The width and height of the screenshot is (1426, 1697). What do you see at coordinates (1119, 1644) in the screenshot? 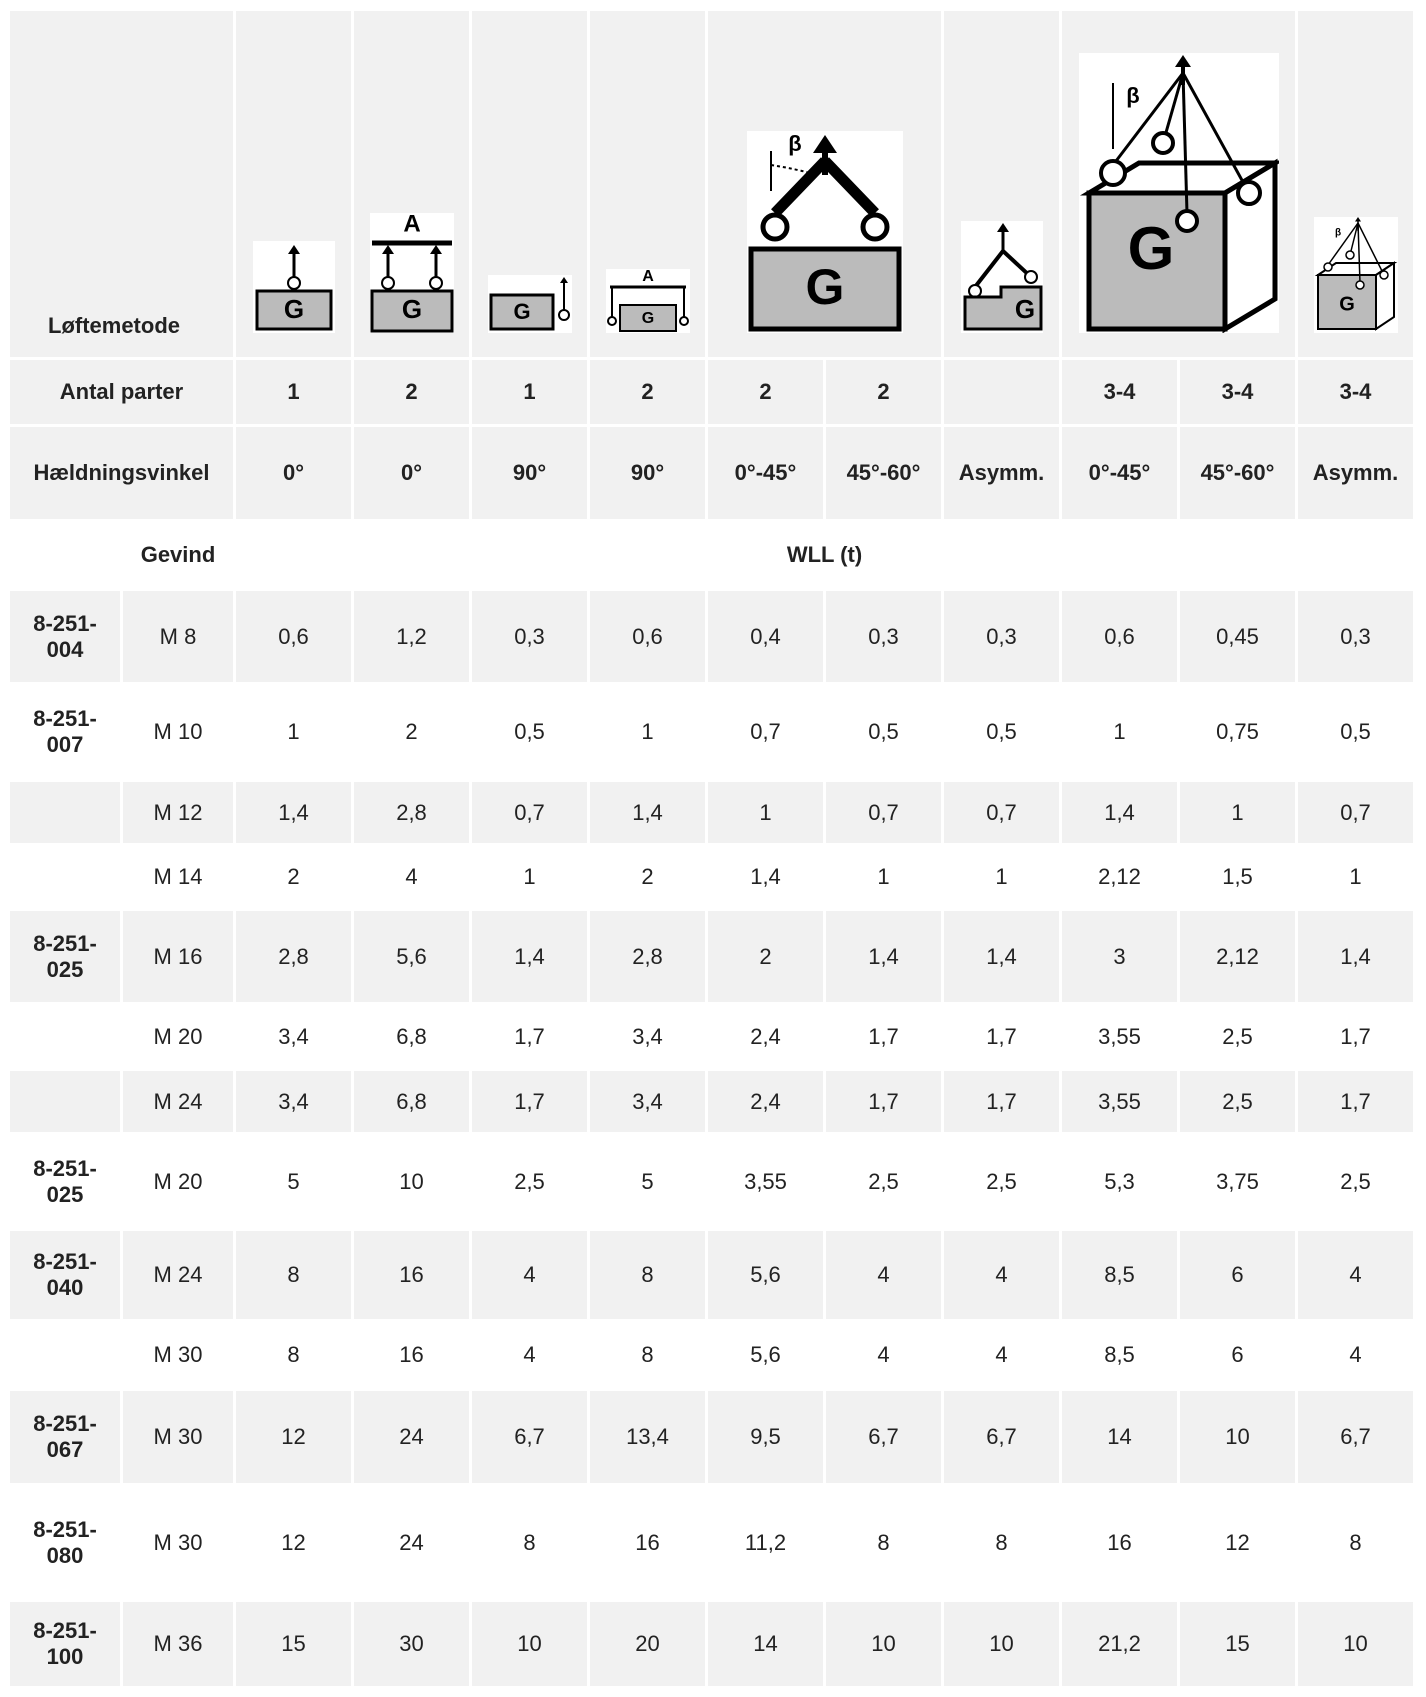
I see `wll-cell: 21,2` at bounding box center [1119, 1644].